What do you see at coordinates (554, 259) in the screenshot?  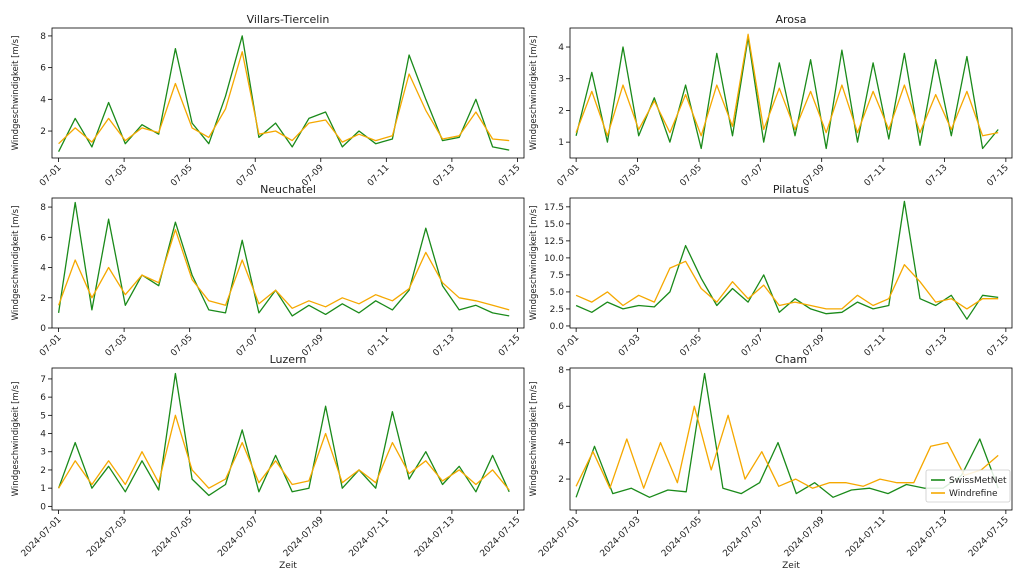 I see `y-tick-label: 10.0` at bounding box center [554, 259].